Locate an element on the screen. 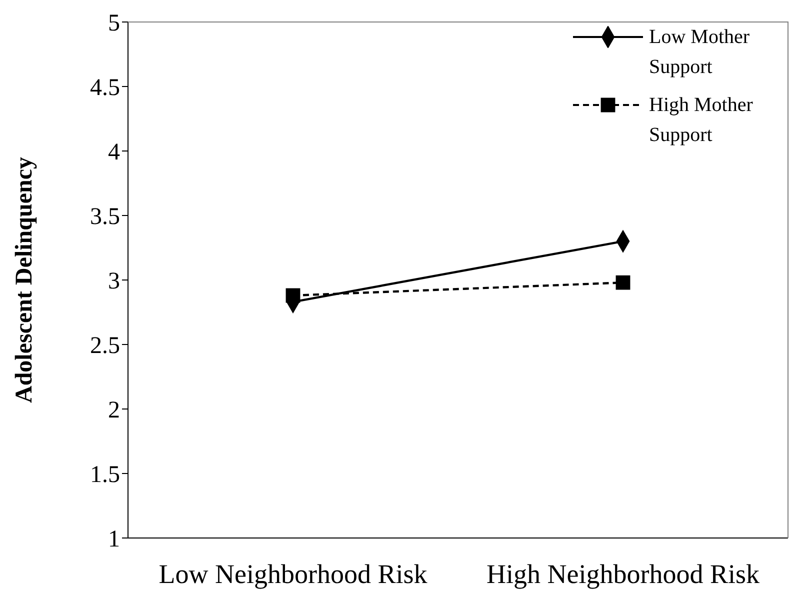  y-tick-label: 3.5 is located at coordinates (105, 217).